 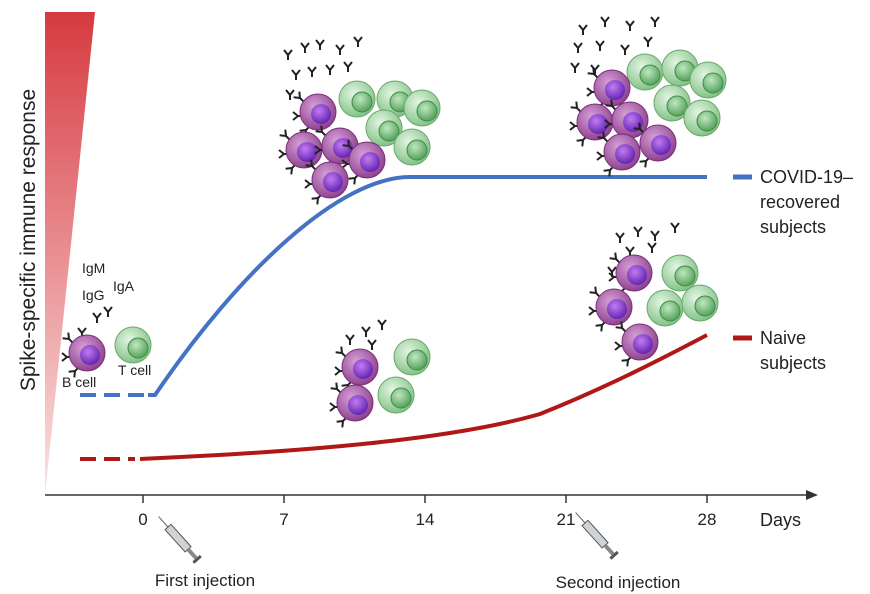 What do you see at coordinates (205, 580) in the screenshot?
I see `injection-label: First injection` at bounding box center [205, 580].